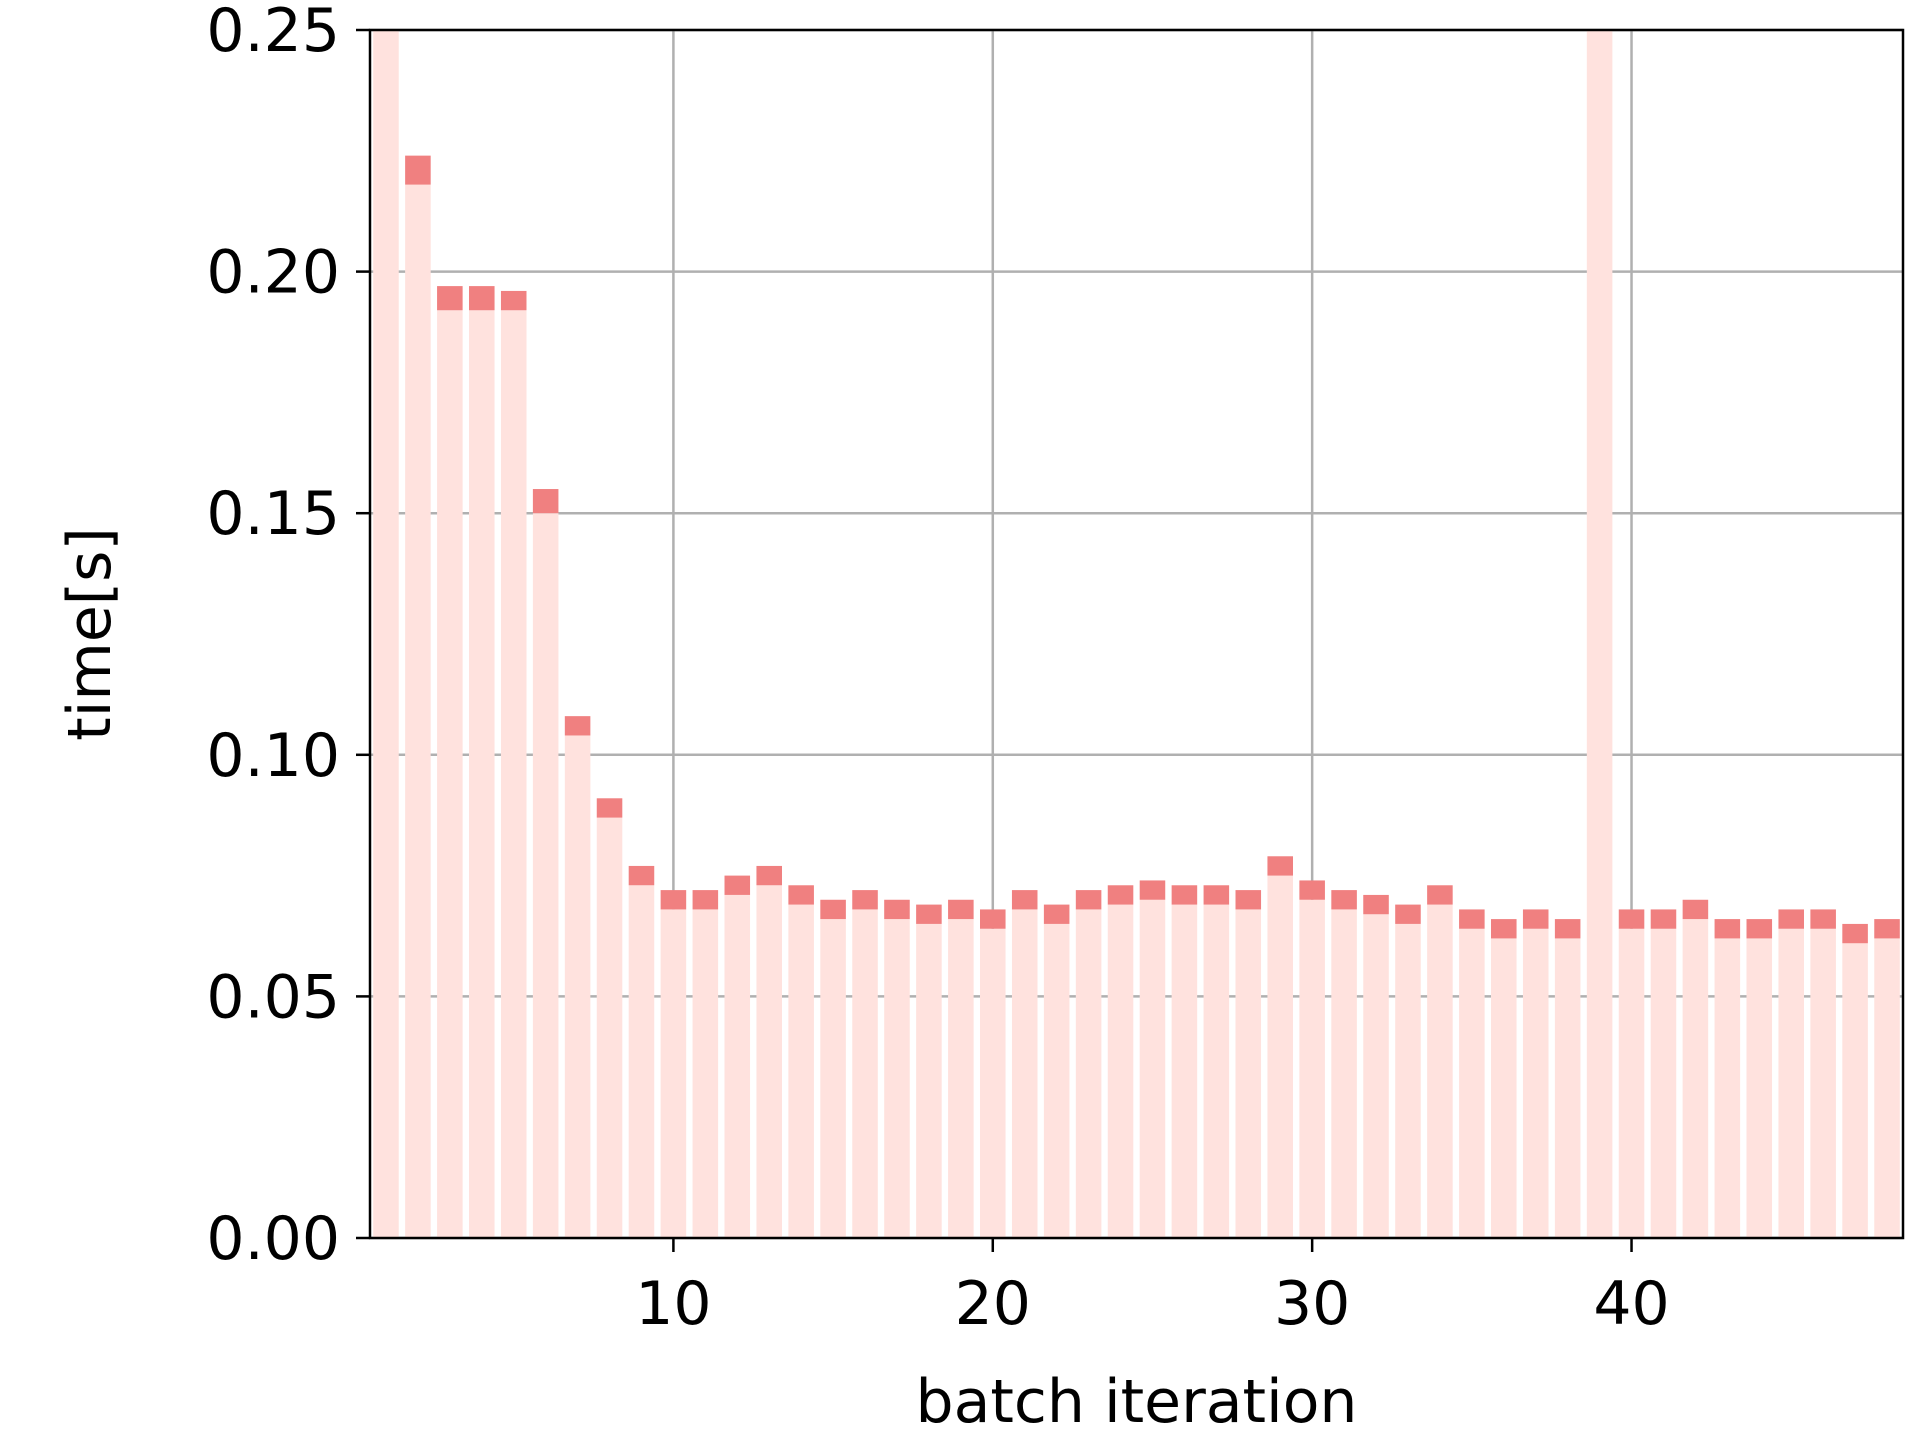  I want to click on x-tick-label-30: 30, so click(1312, 1304).